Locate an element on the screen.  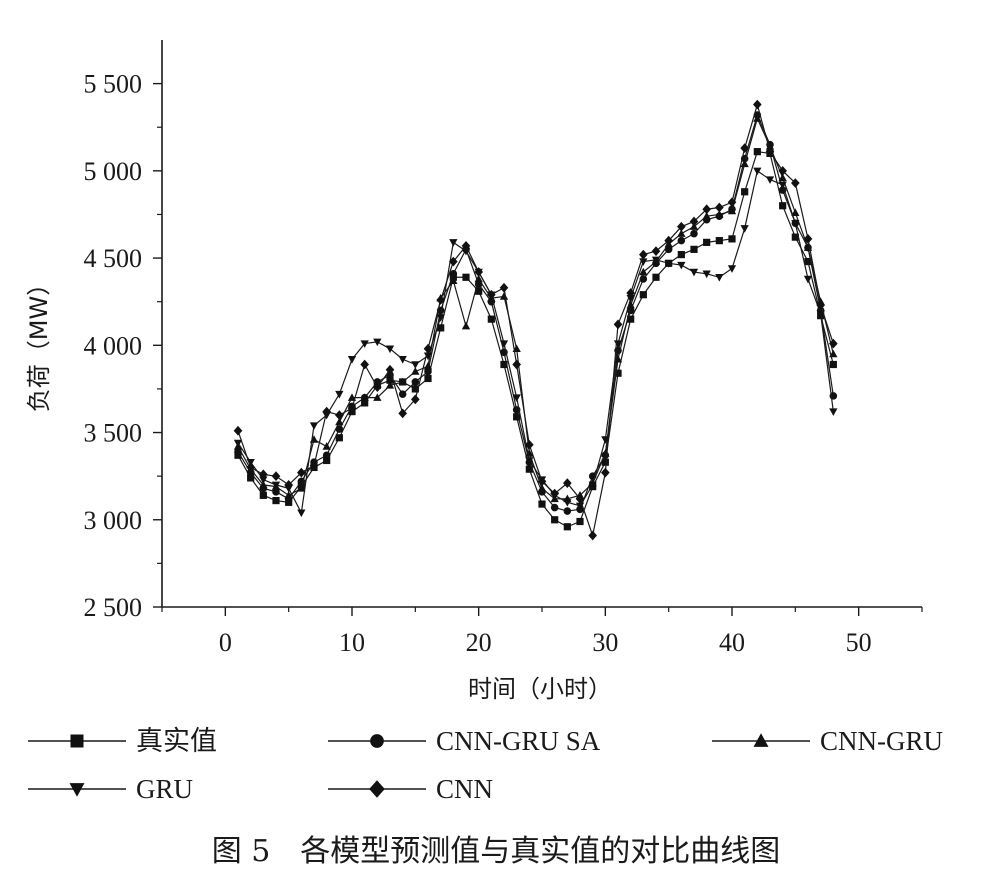
legend-item: CNN is located at coordinates (410, 789).